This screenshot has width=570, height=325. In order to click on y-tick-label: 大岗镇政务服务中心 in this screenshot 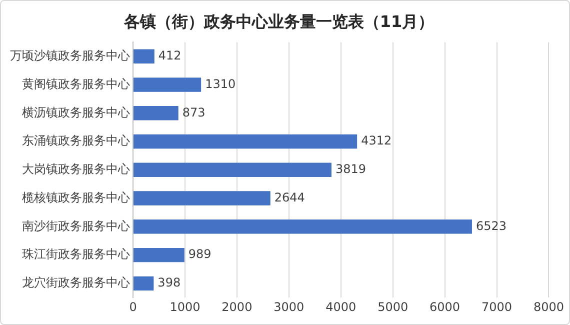, I will do `click(76, 169)`.